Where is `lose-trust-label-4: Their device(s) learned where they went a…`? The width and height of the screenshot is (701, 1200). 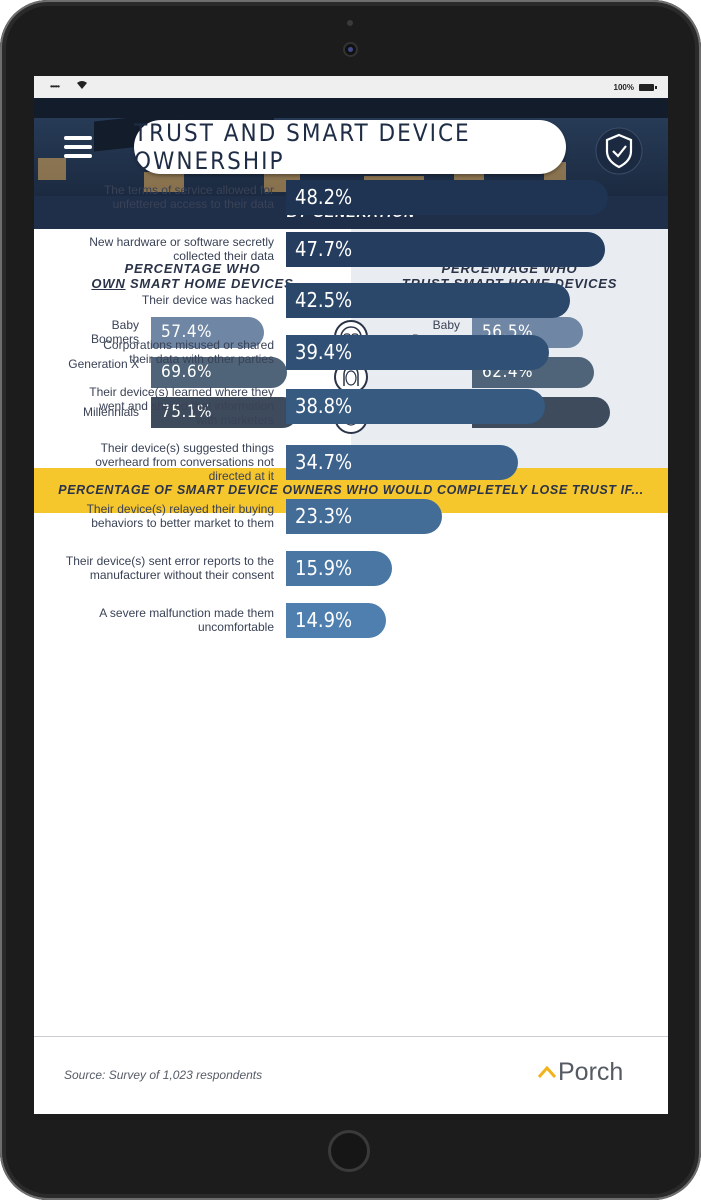 lose-trust-label-4: Their device(s) learned where they went a… is located at coordinates (181, 406).